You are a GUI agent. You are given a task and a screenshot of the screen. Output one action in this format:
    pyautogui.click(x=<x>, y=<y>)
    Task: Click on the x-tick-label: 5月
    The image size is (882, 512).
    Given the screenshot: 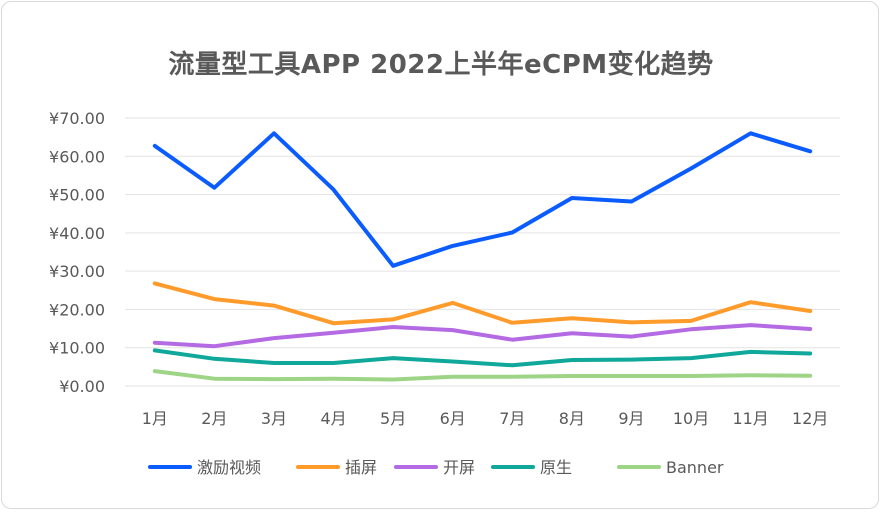 What is the action you would take?
    pyautogui.click(x=393, y=418)
    